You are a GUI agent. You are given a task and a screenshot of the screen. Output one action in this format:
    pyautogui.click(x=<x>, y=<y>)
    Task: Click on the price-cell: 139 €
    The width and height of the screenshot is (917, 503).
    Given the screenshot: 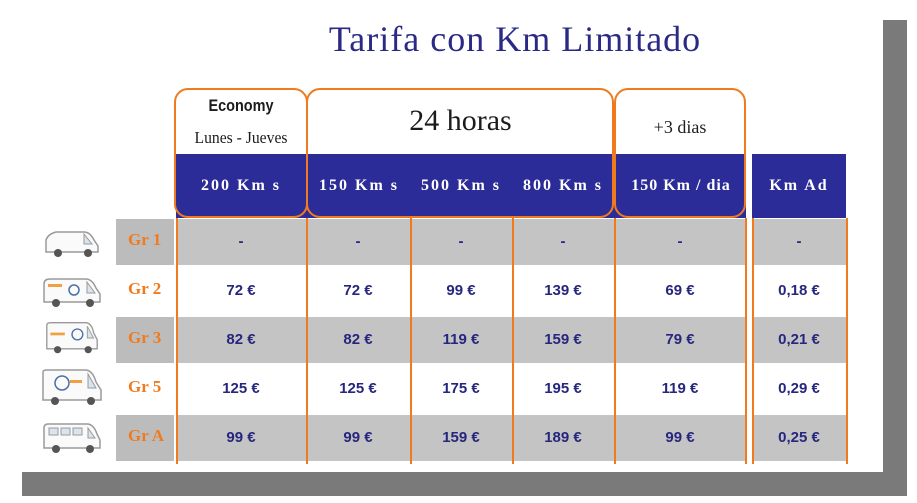 What is the action you would take?
    pyautogui.click(x=563, y=290)
    